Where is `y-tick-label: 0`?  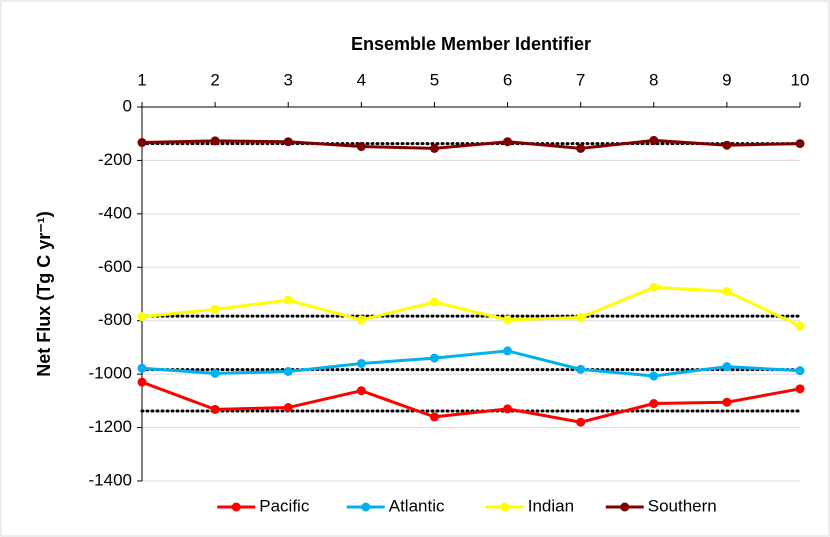
y-tick-label: 0 is located at coordinates (127, 105).